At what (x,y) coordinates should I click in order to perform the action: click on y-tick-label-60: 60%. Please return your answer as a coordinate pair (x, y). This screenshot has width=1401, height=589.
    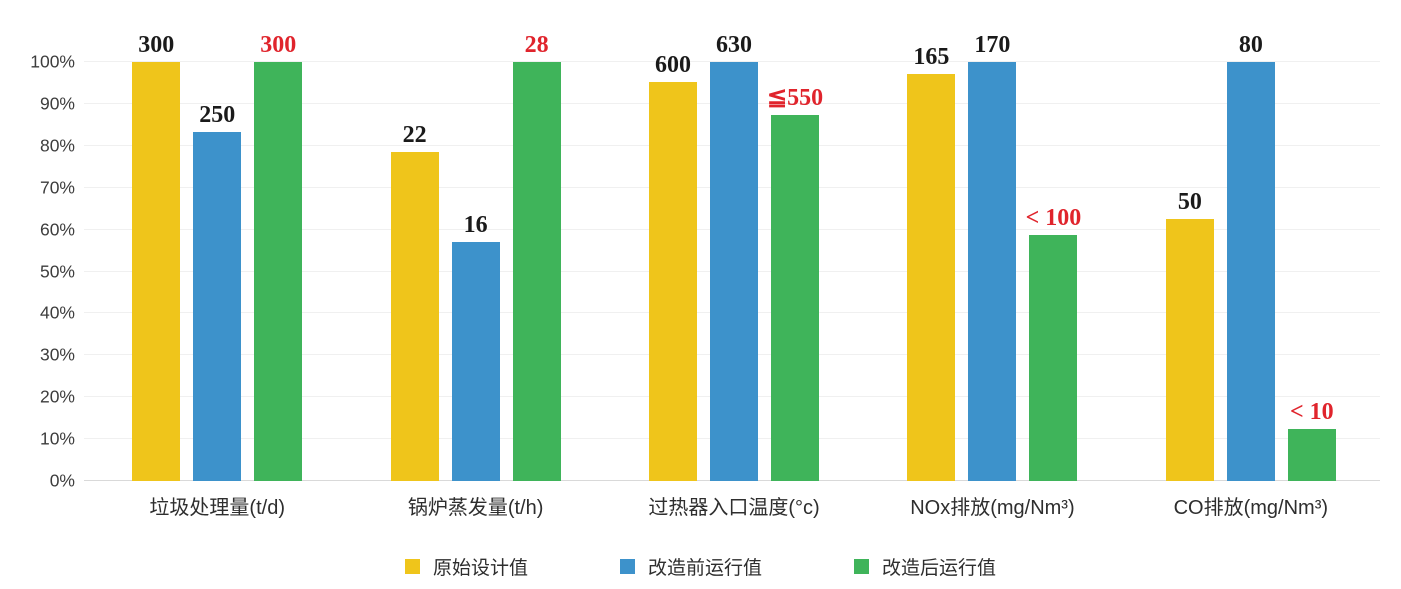
    Looking at the image, I should click on (57, 229).